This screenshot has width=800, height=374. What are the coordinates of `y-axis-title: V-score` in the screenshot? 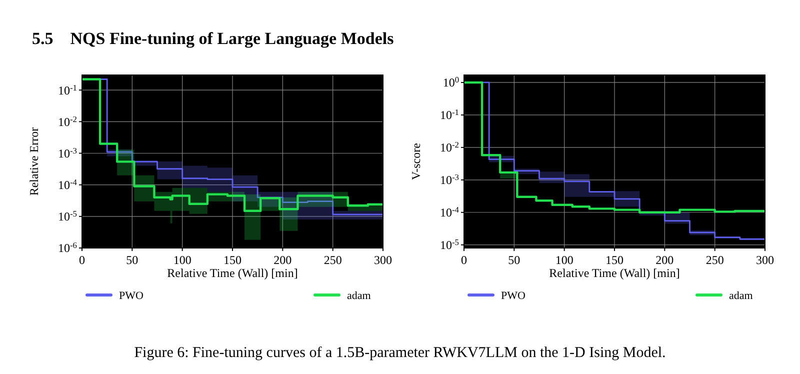 It's located at (416, 161).